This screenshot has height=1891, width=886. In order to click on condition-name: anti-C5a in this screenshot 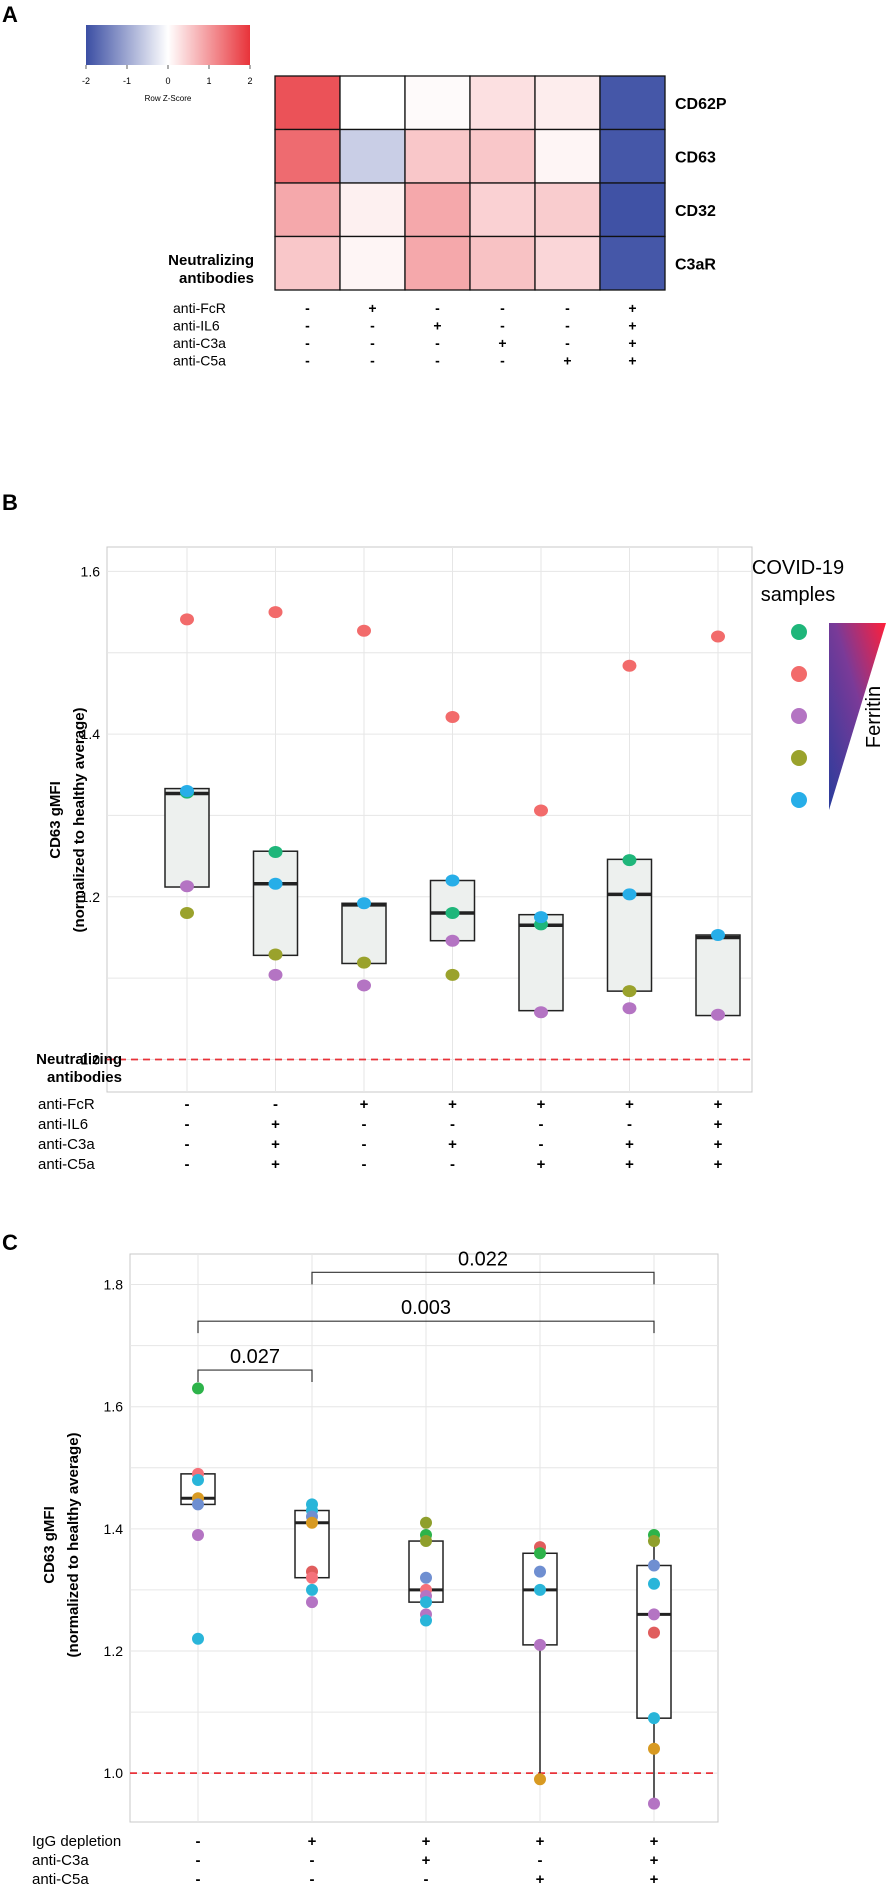, I will do `click(66, 1164)`.